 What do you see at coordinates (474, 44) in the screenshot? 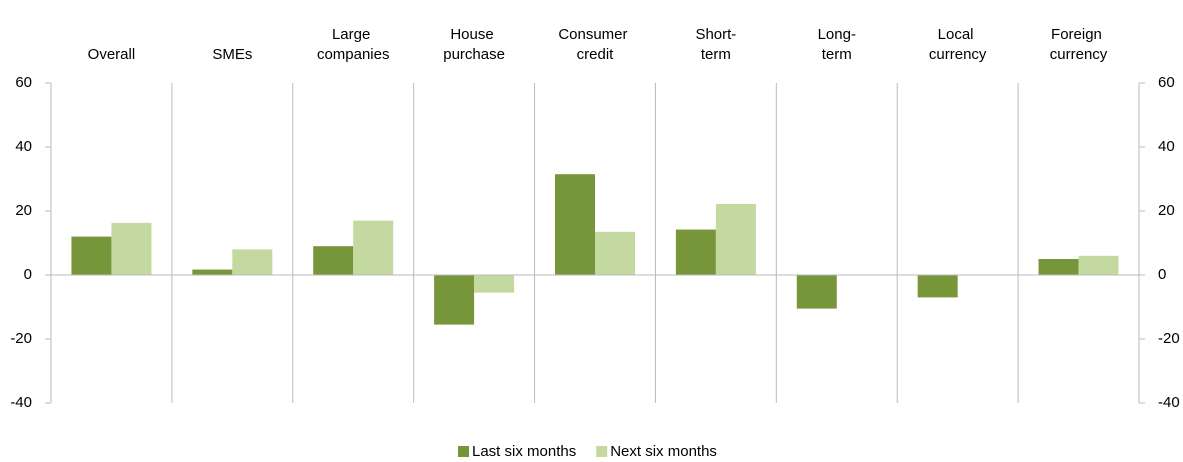
I see `x-tick-label: House purchase` at bounding box center [474, 44].